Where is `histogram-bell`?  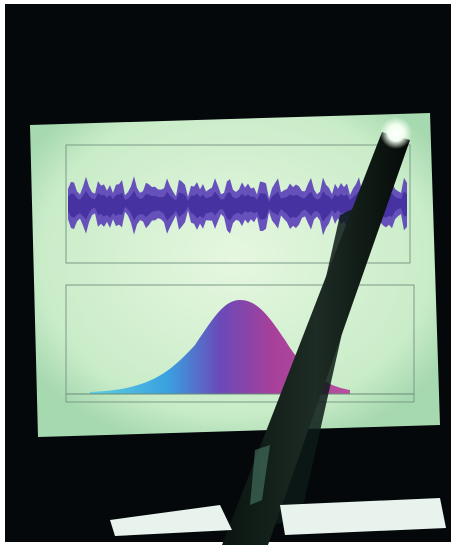
histogram-bell is located at coordinates (220, 347).